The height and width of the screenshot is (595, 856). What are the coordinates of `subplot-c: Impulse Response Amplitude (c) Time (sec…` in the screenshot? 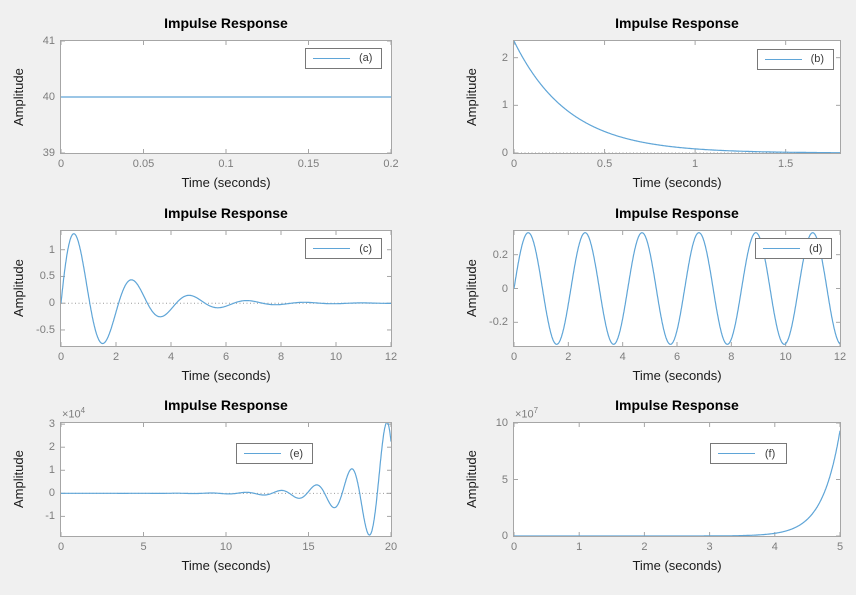 It's located at (204, 294).